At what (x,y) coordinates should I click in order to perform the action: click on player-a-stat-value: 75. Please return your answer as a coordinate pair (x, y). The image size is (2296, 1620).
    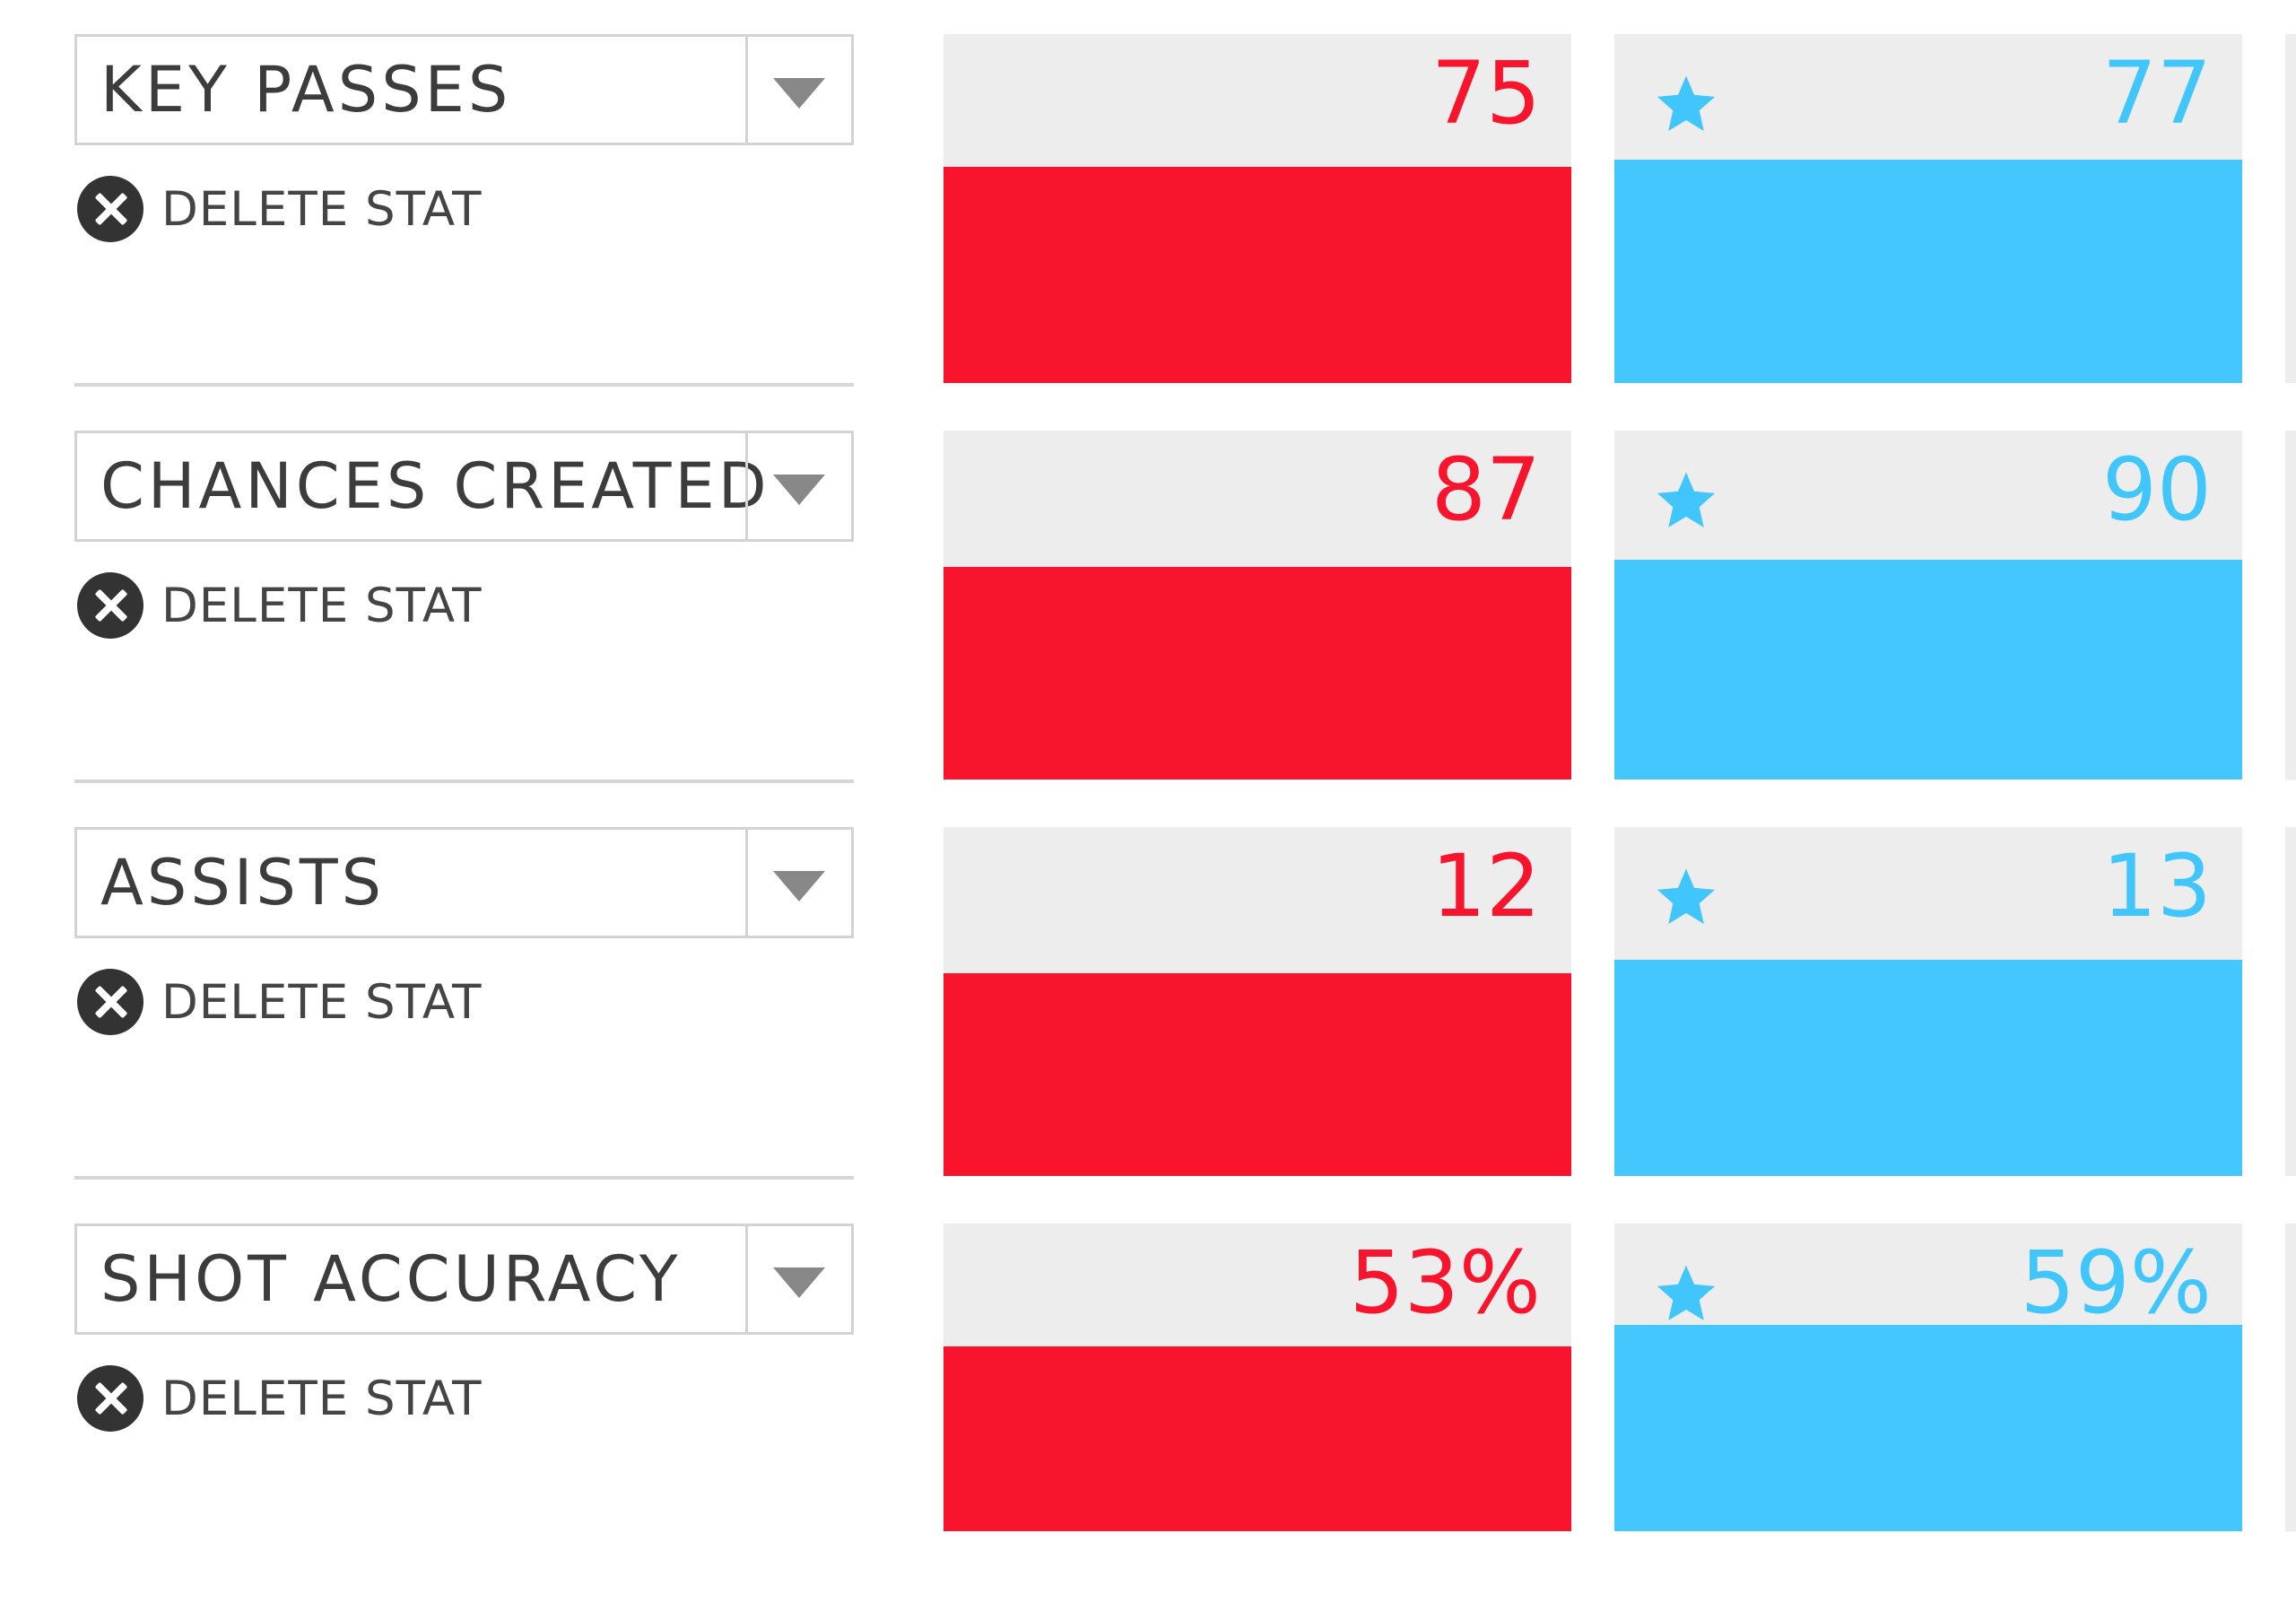
    Looking at the image, I should click on (1486, 94).